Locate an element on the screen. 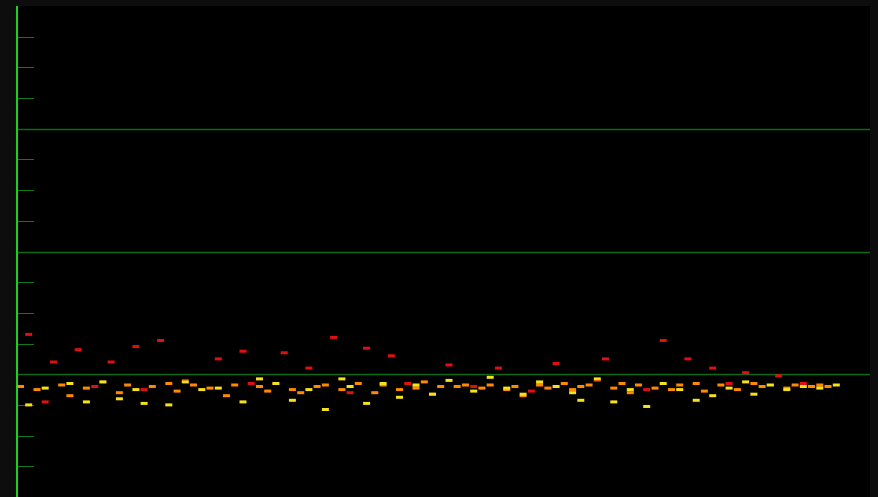 The width and height of the screenshot is (878, 497). data-marks is located at coordinates (428, 371).